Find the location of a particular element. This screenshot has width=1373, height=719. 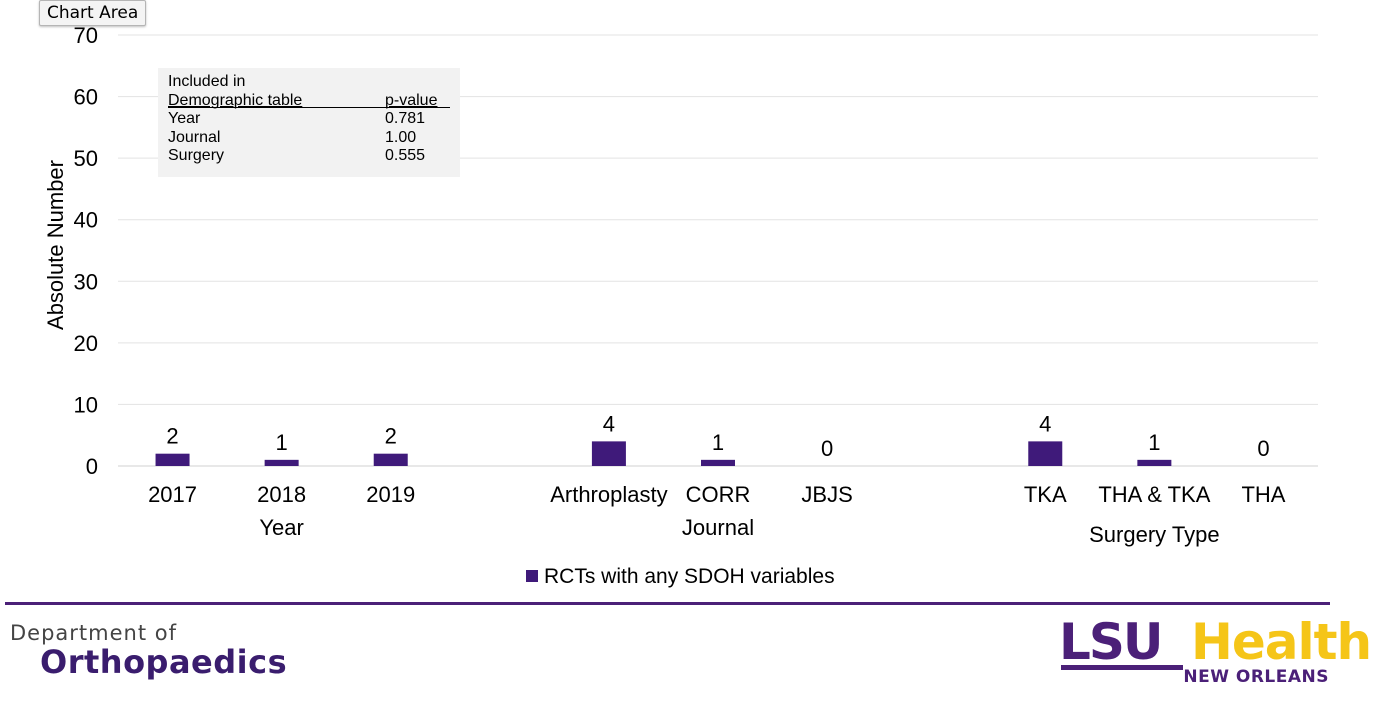

inset-row-value: 0.555 is located at coordinates (405, 155).